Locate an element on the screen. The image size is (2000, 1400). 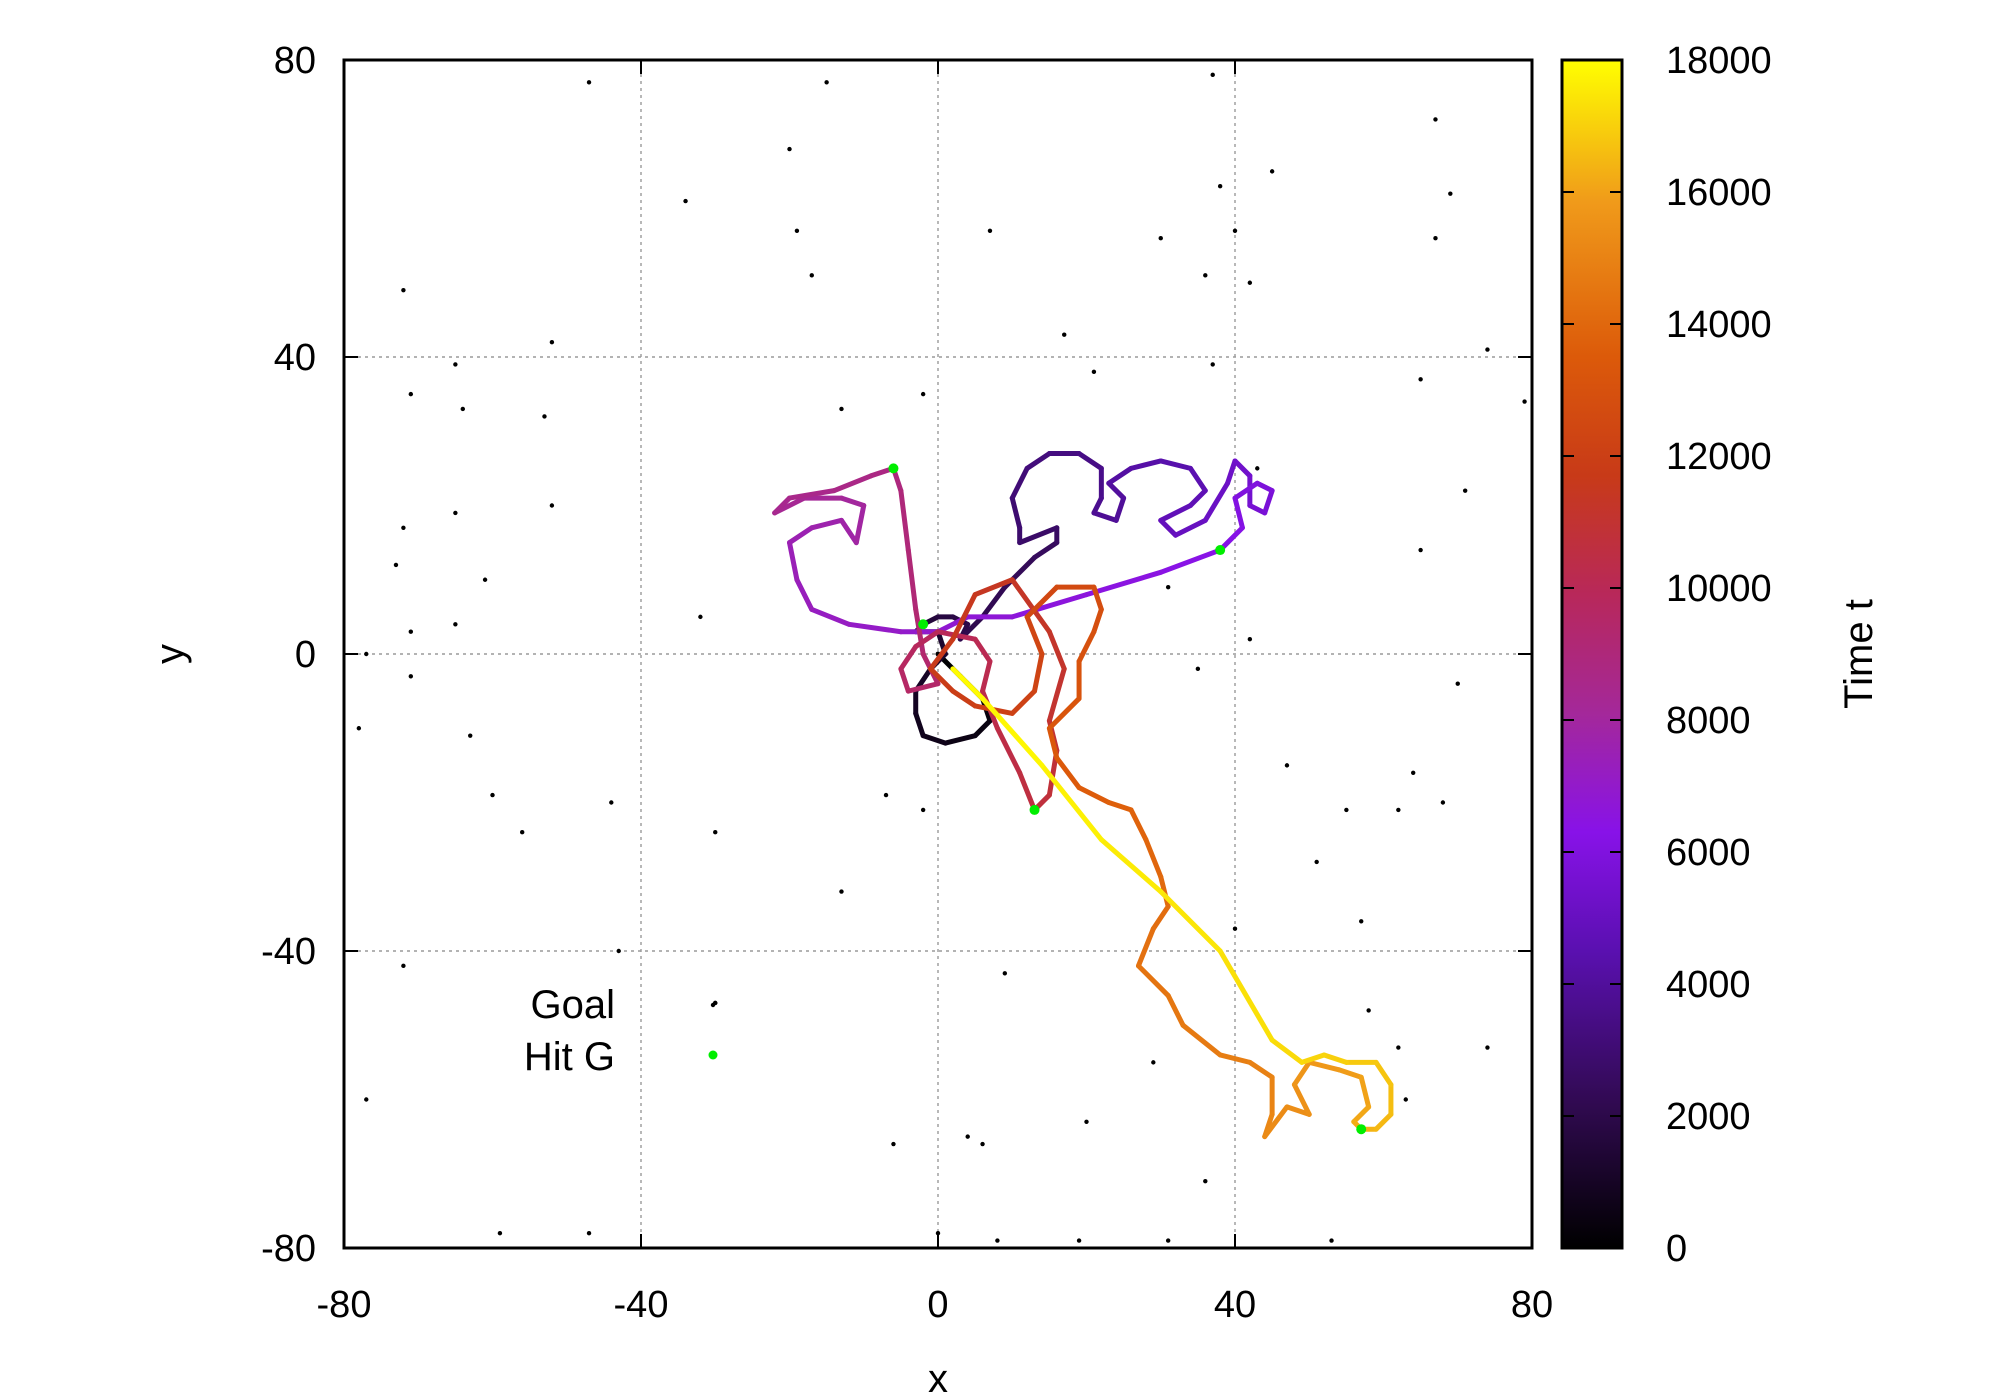
legend-label-hit-g: Hit G is located at coordinates (569, 1057).